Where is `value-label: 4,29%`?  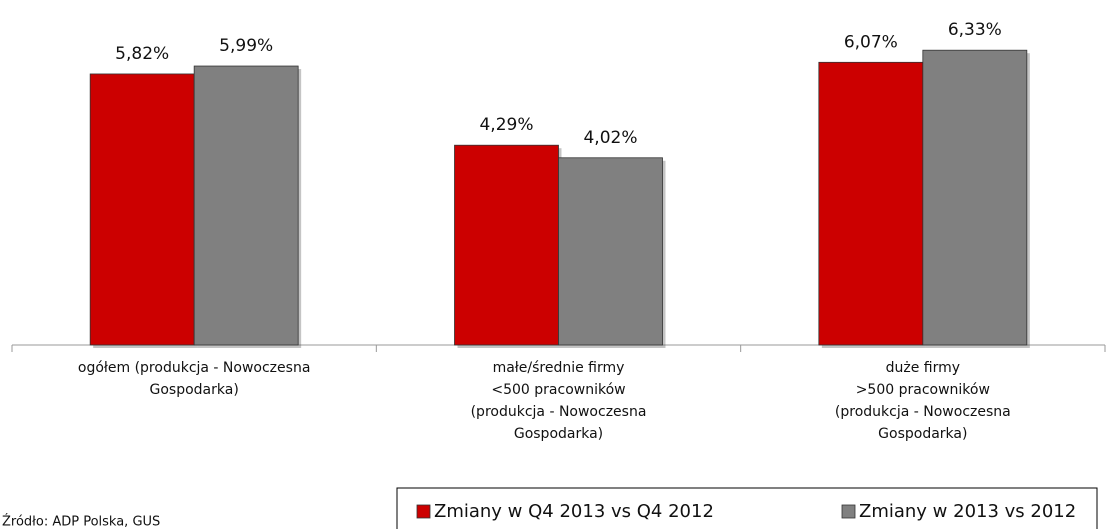
value-label: 4,29% is located at coordinates (506, 125).